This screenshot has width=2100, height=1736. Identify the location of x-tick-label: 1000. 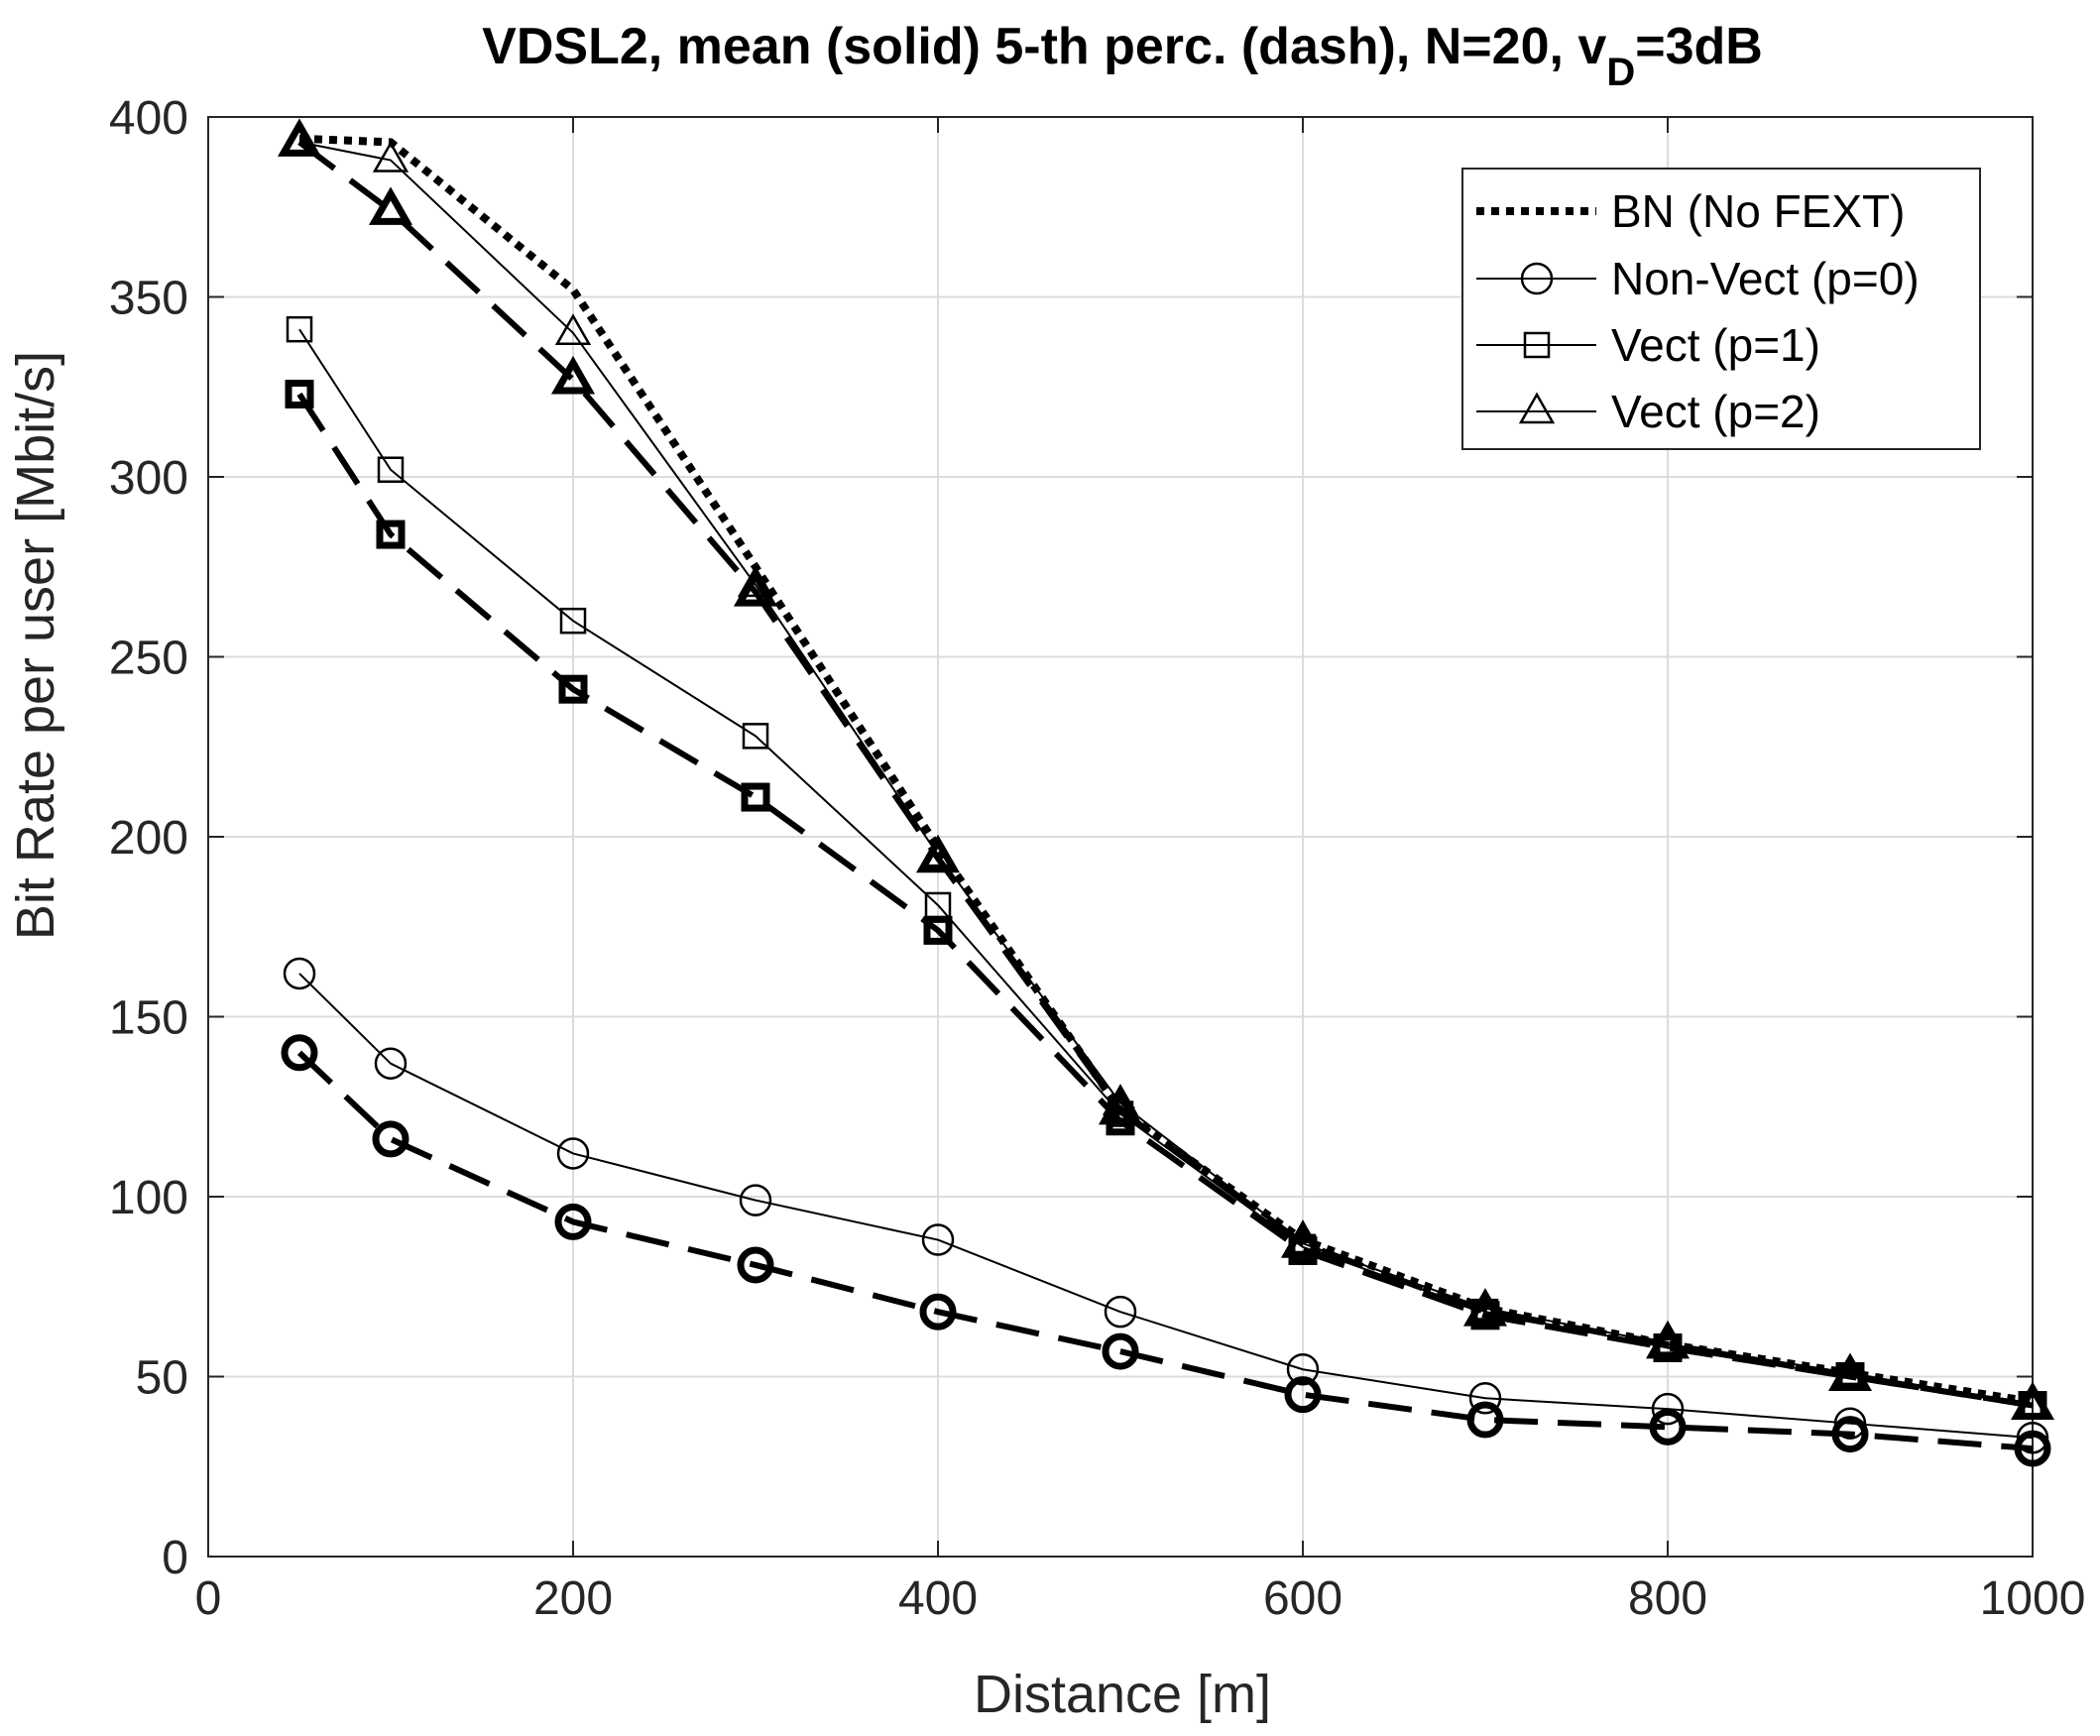
(2033, 1598).